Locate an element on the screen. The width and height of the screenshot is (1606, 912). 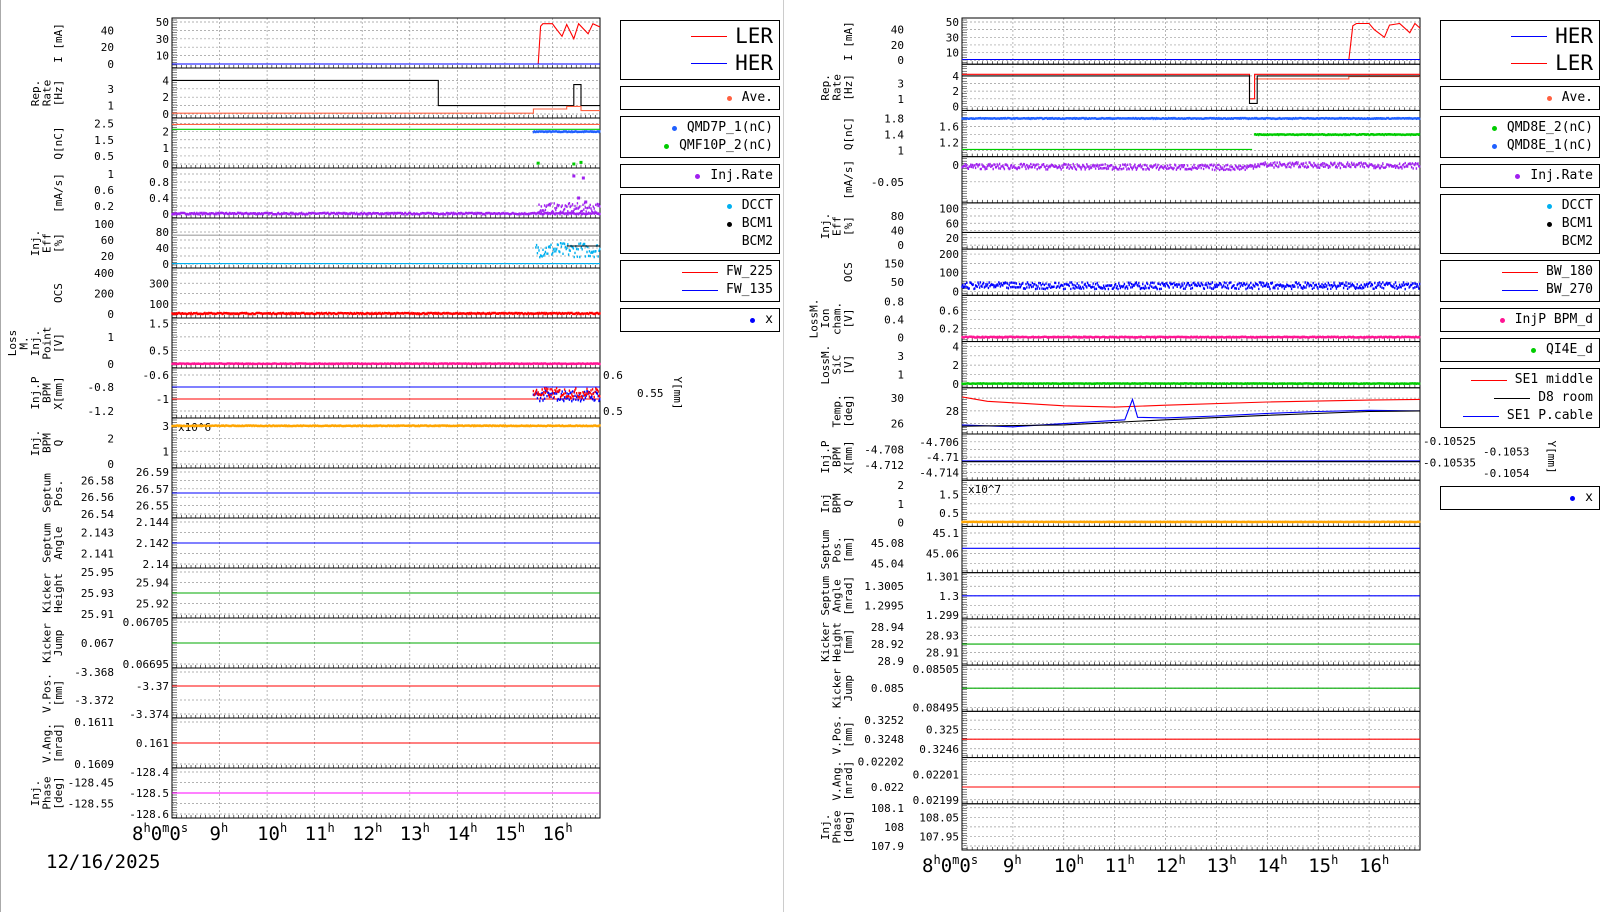
y-tick-label: 25.95 is located at coordinates (97, 572).